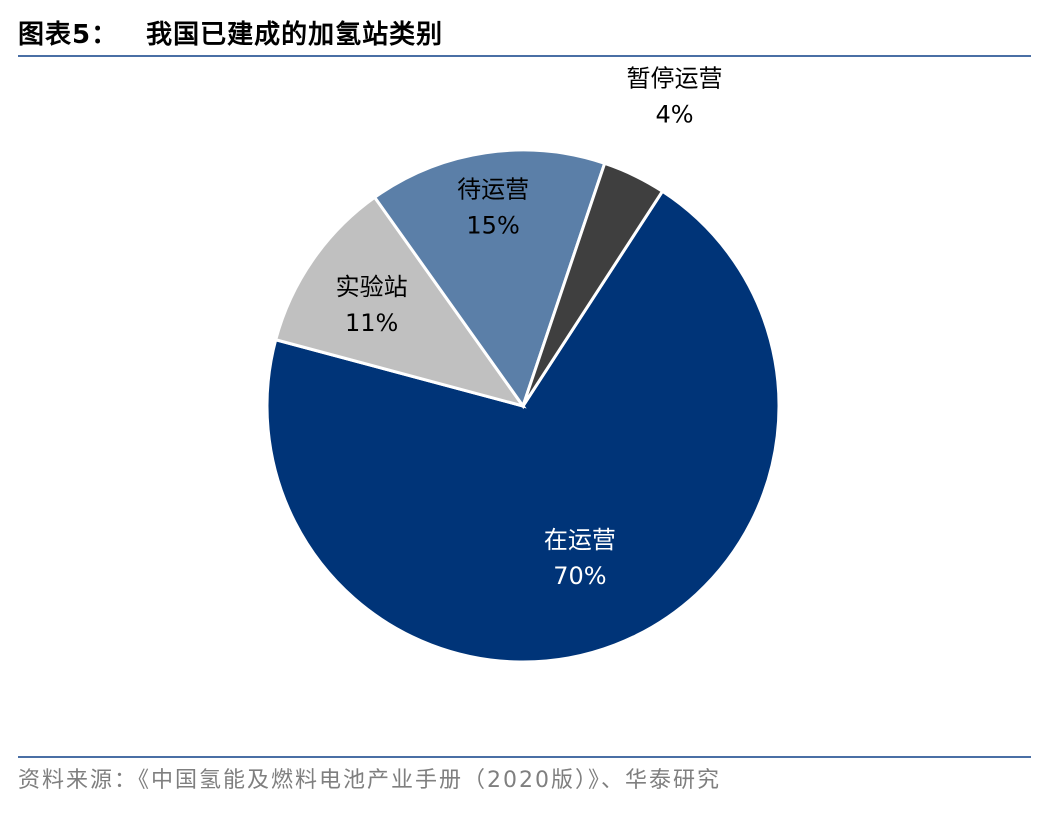 The width and height of the screenshot is (1055, 816). What do you see at coordinates (579, 576) in the screenshot?
I see `slice-value-label: 70%` at bounding box center [579, 576].